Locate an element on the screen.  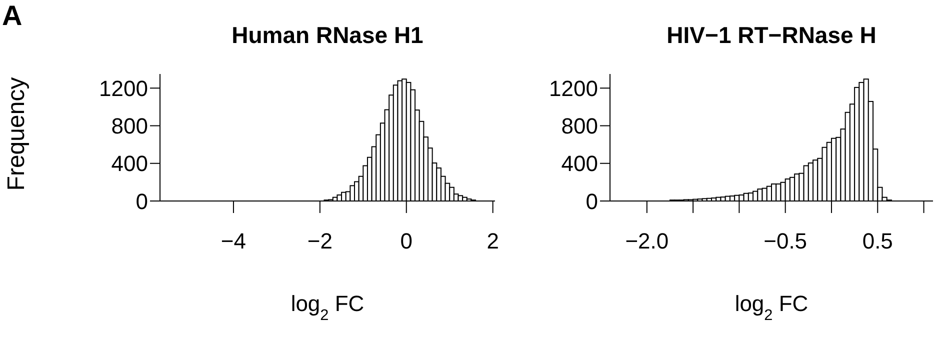
chart-title: HIV−1 RT−RNase H is located at coordinates (772, 35).